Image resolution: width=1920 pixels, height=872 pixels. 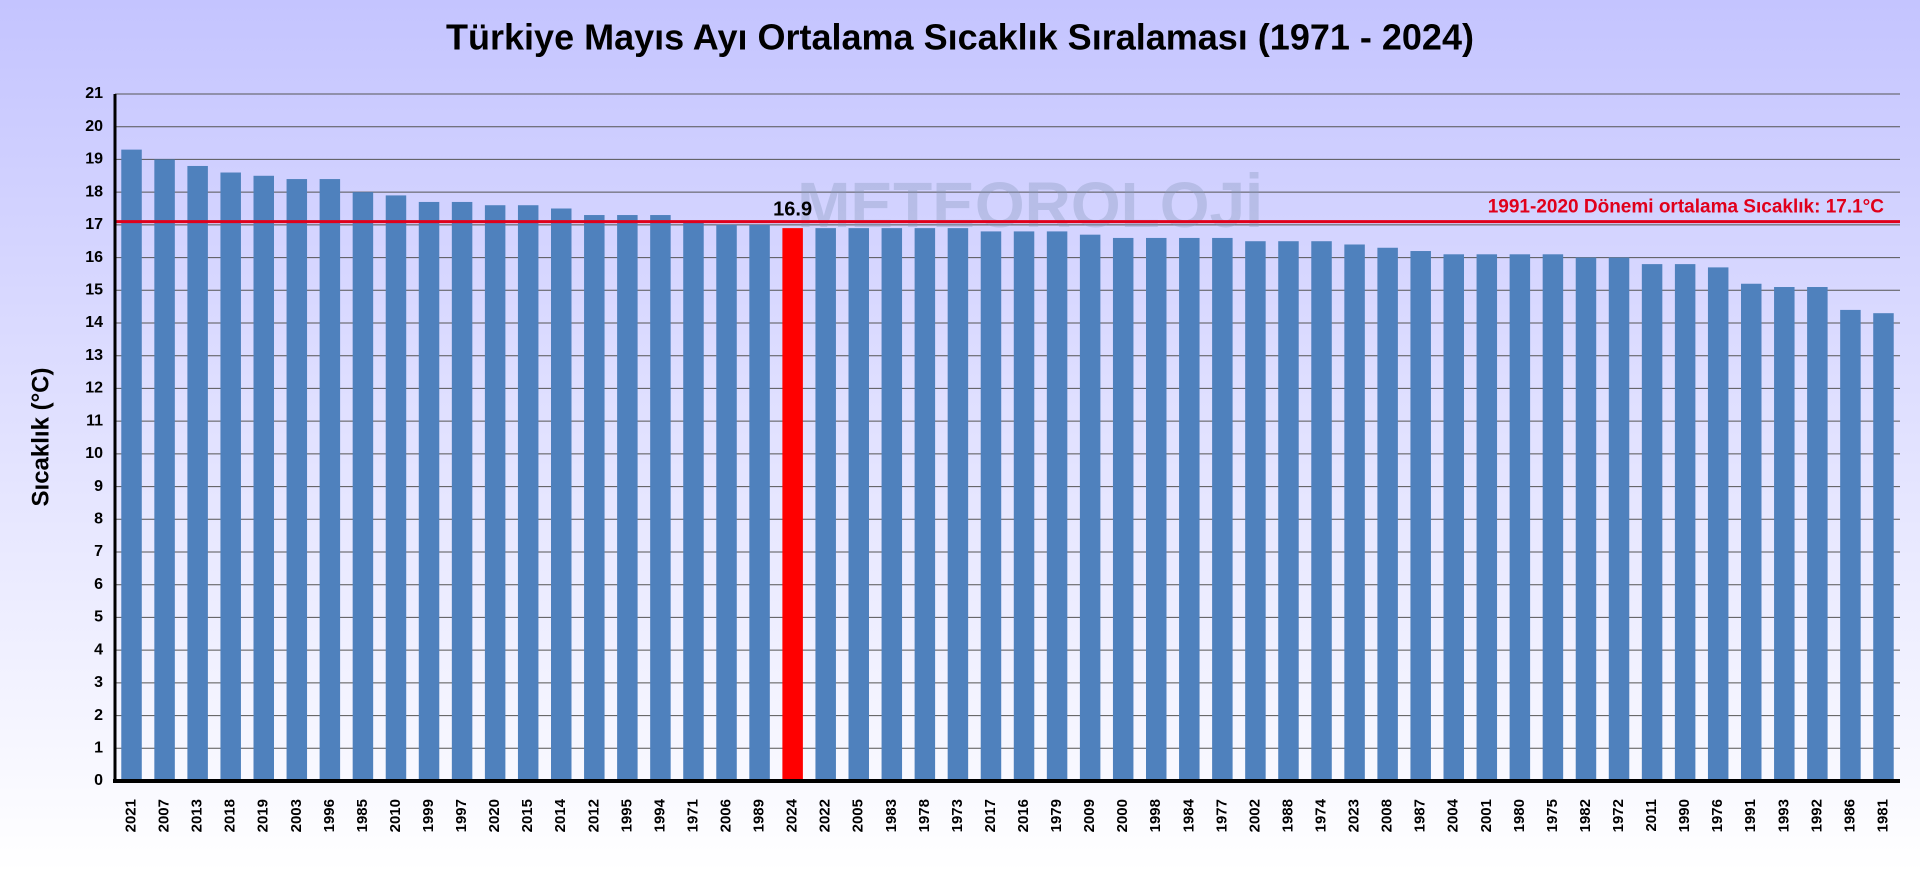 I want to click on x-tick-label: 2010, so click(x=395, y=815).